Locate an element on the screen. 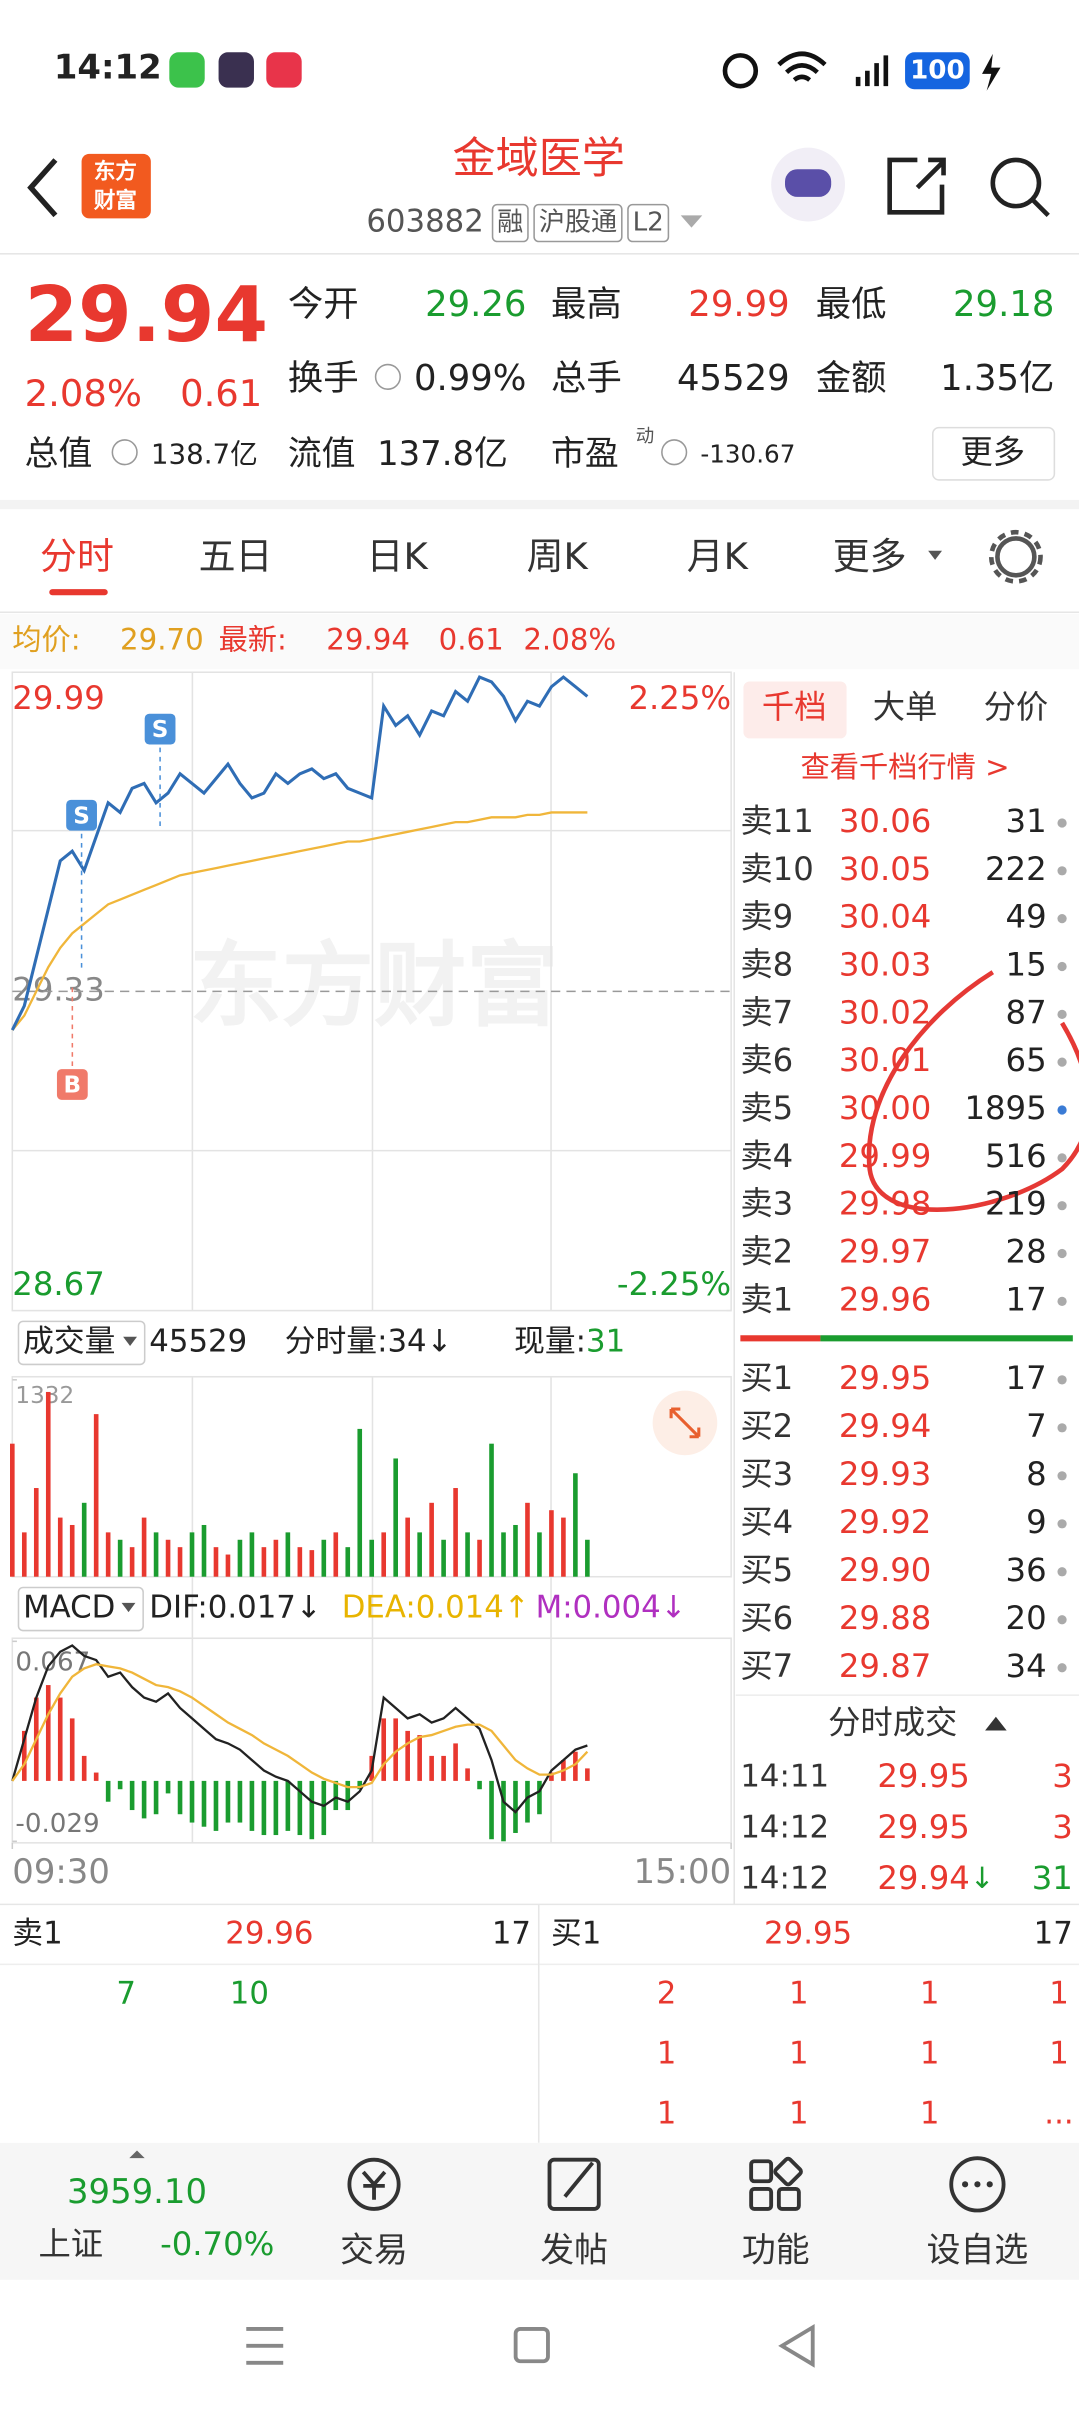 This screenshot has height=2412, width=1079. more-button is located at coordinates (994, 453).